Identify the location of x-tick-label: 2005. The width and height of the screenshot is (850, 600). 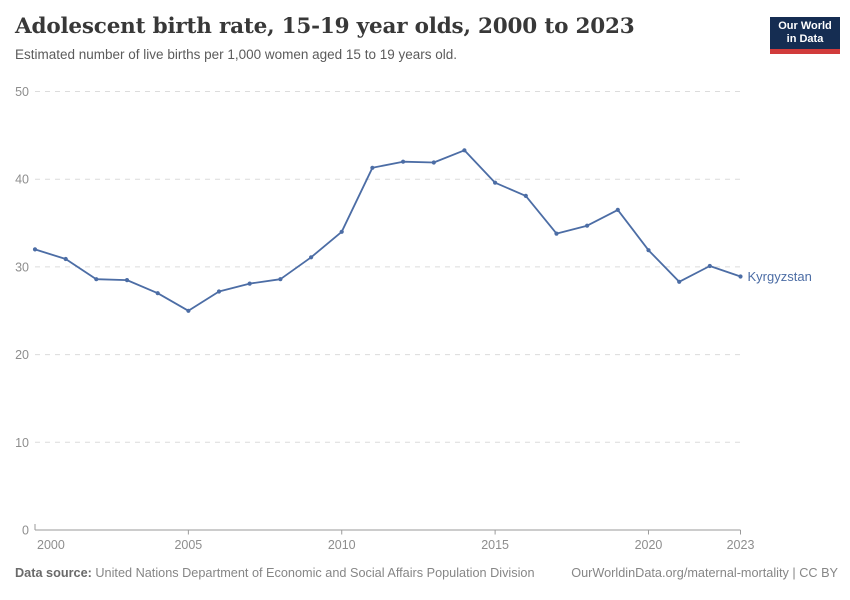
(188, 545).